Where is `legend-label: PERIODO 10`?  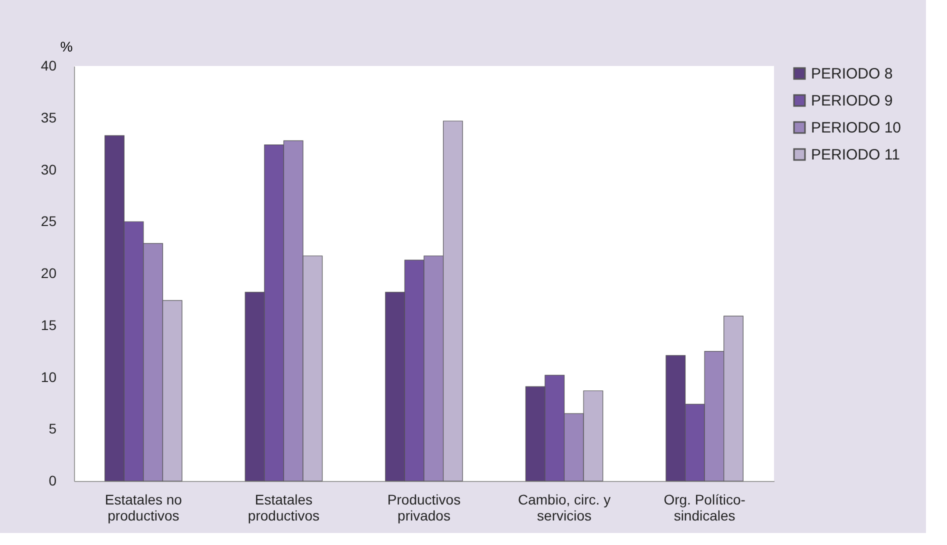 legend-label: PERIODO 10 is located at coordinates (856, 128).